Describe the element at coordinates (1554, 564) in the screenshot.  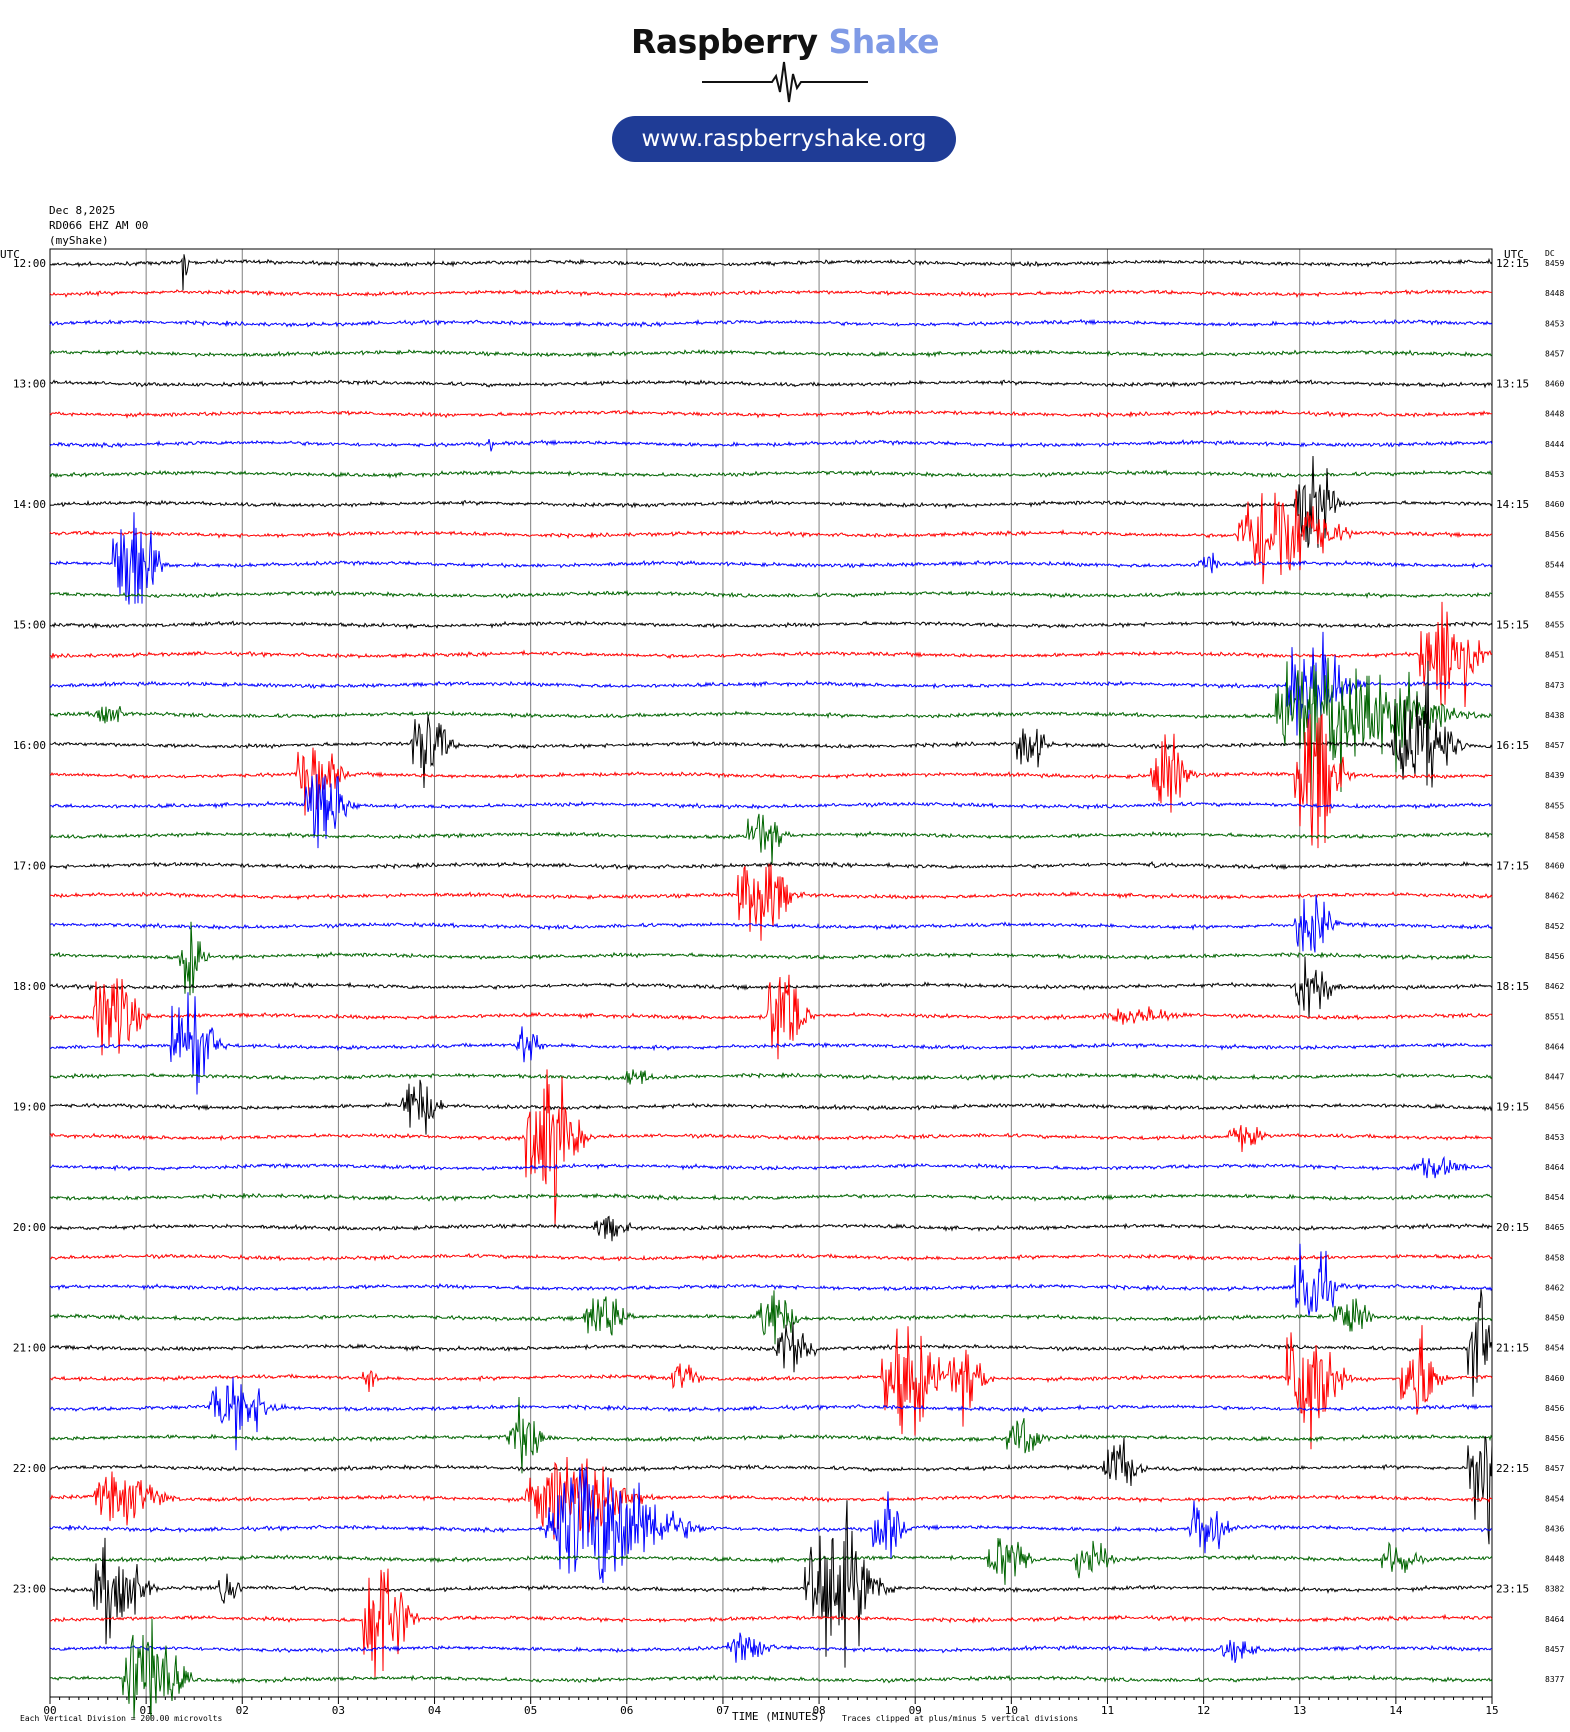
I see `dc-offset-label: 8544` at that location.